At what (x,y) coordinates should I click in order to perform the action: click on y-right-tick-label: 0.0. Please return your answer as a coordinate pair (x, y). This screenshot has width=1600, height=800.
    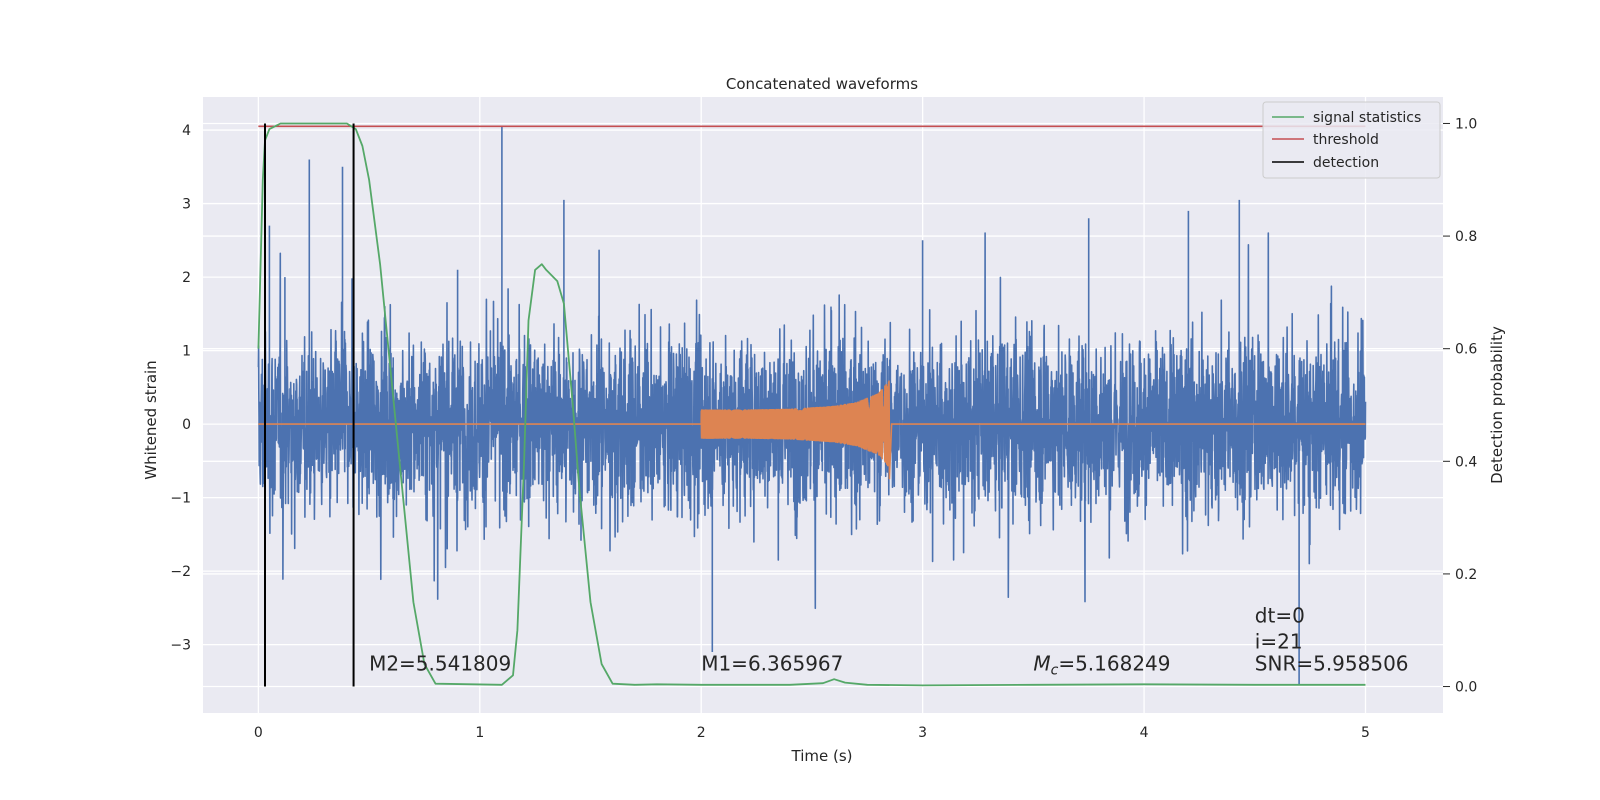
    Looking at the image, I should click on (1466, 688).